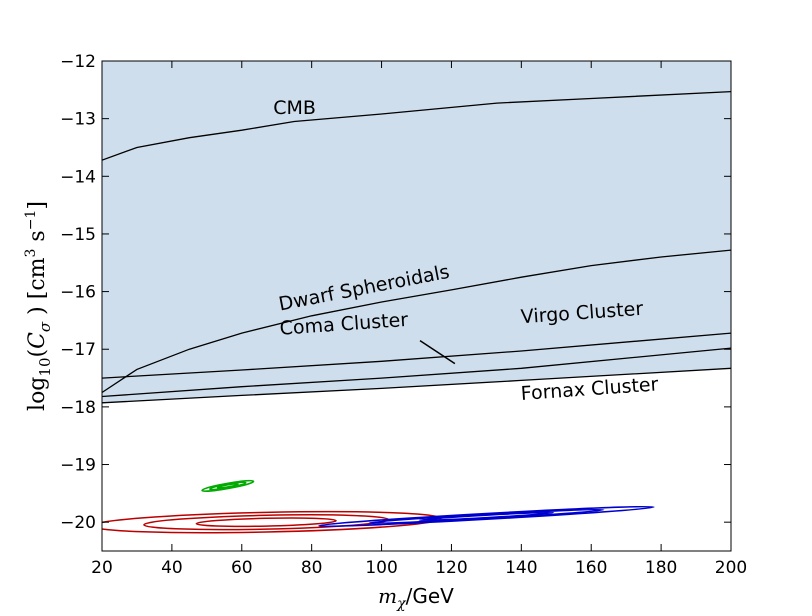  I want to click on x-tick-label: 60, so click(242, 568).